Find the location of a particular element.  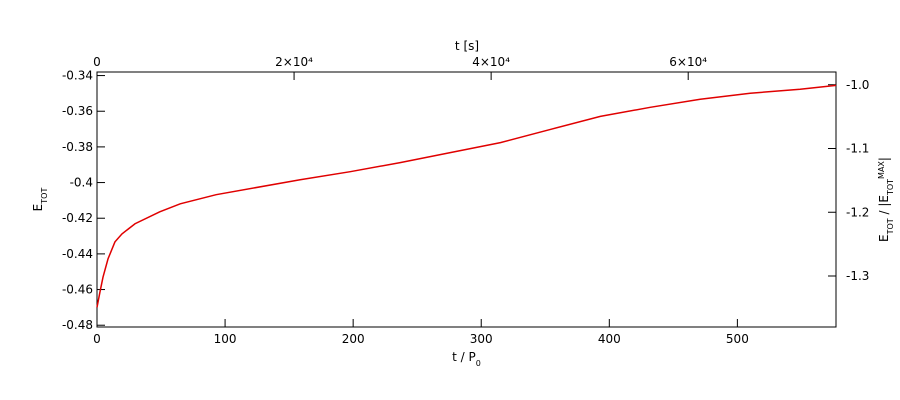

x-axis-title: t / P0 is located at coordinates (466, 359).